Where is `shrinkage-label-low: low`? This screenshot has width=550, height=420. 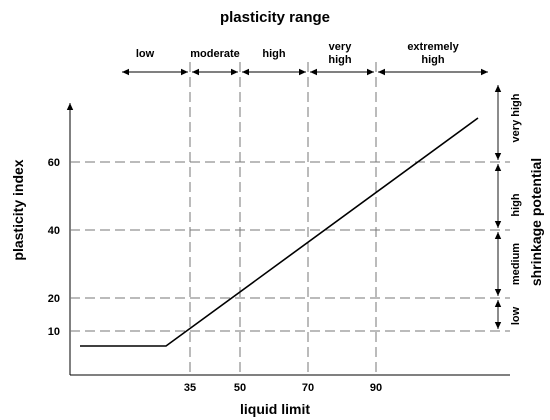 shrinkage-label-low: low is located at coordinates (516, 315).